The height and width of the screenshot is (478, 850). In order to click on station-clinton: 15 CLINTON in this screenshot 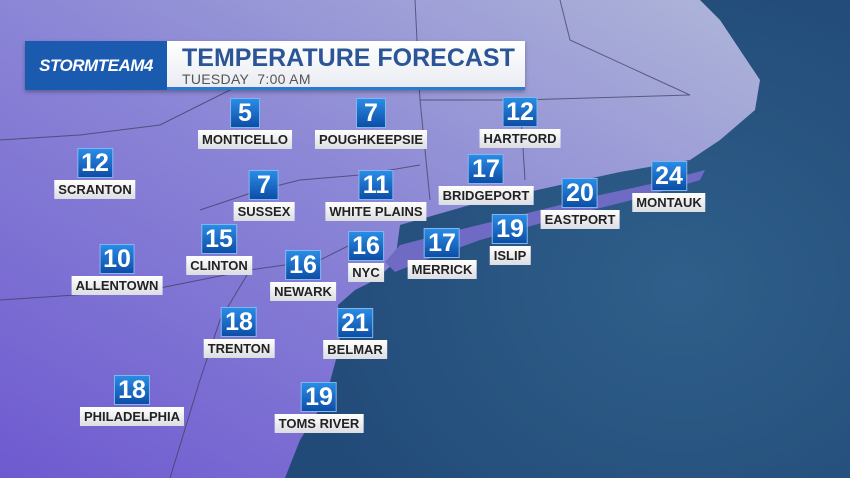, I will do `click(219, 249)`.